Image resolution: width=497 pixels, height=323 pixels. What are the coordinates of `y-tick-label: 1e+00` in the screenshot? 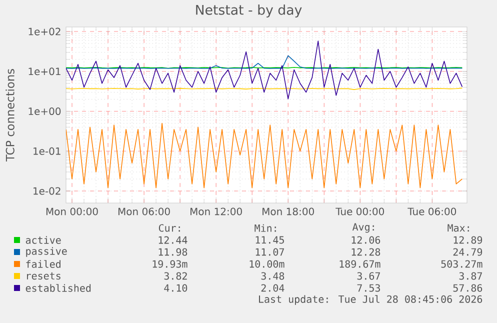 It's located at (44, 111).